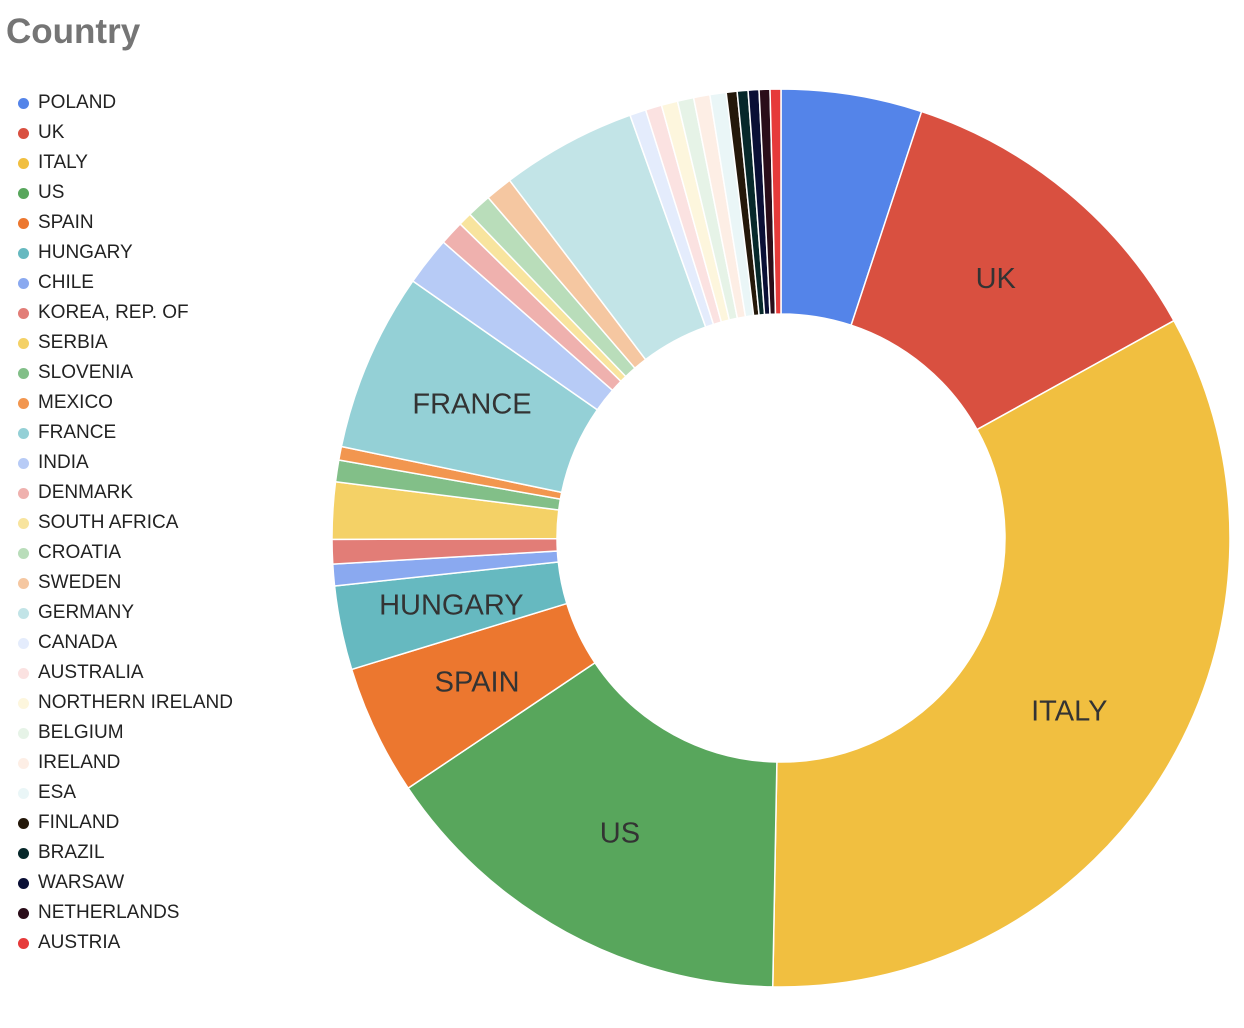  What do you see at coordinates (125, 343) in the screenshot?
I see `legend-item-serbia: SERBIA` at bounding box center [125, 343].